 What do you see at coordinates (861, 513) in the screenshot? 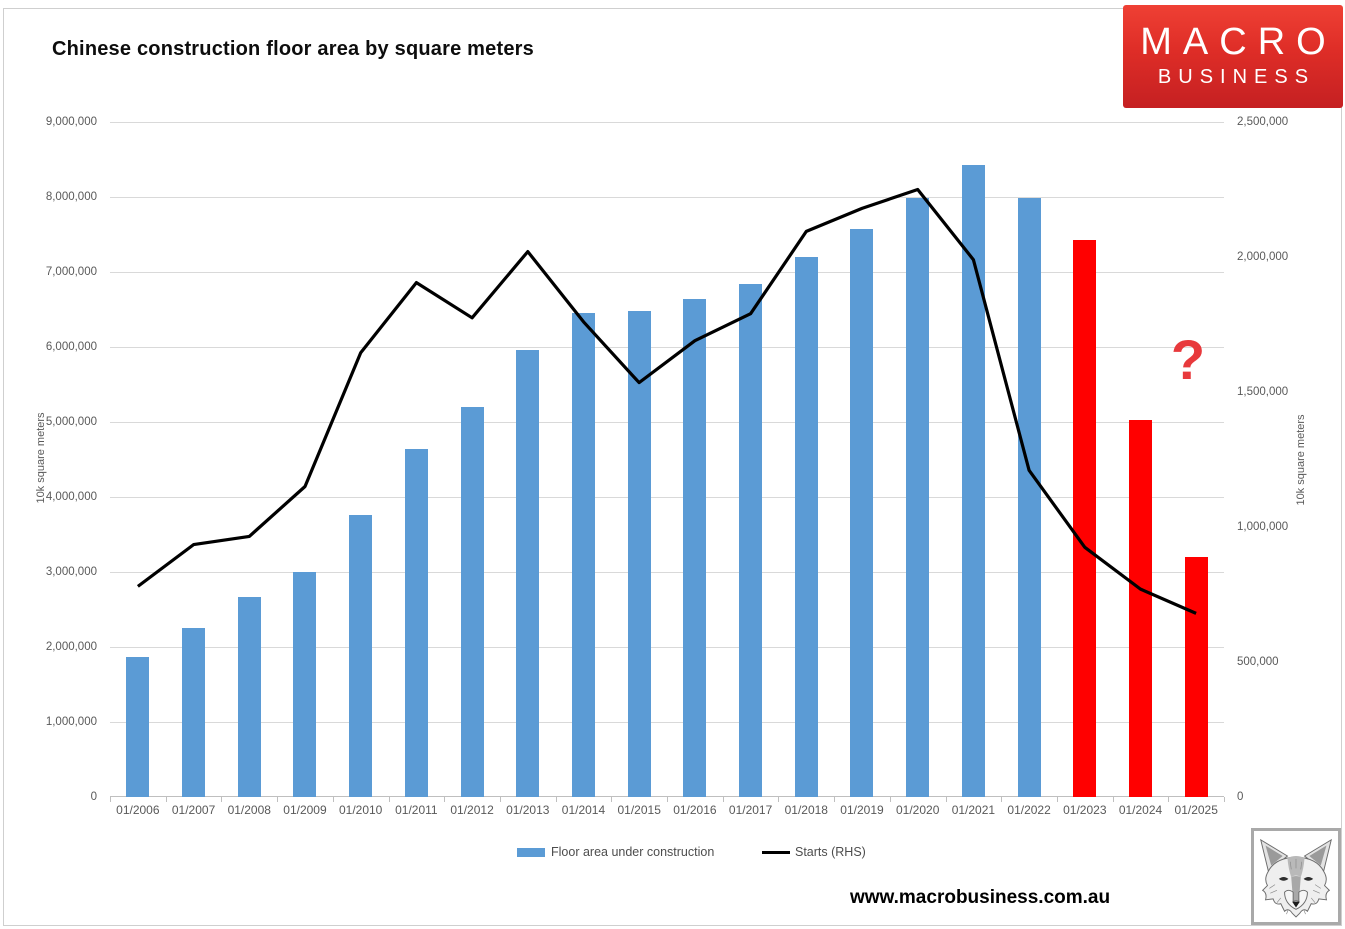
I see `bar-01-2019` at bounding box center [861, 513].